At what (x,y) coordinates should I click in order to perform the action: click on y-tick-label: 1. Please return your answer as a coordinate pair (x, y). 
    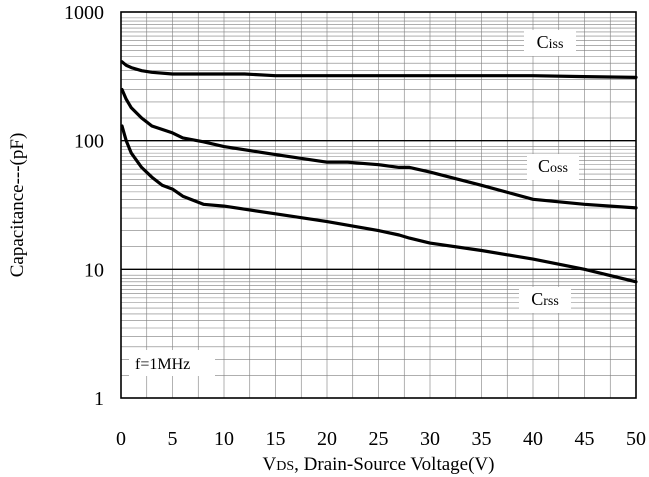
    Looking at the image, I should click on (99, 399).